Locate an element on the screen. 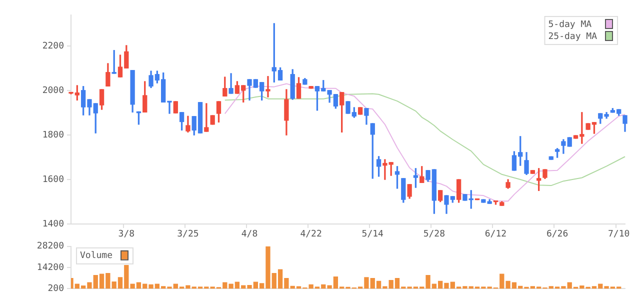  legend-label: Volume is located at coordinates (96, 256).